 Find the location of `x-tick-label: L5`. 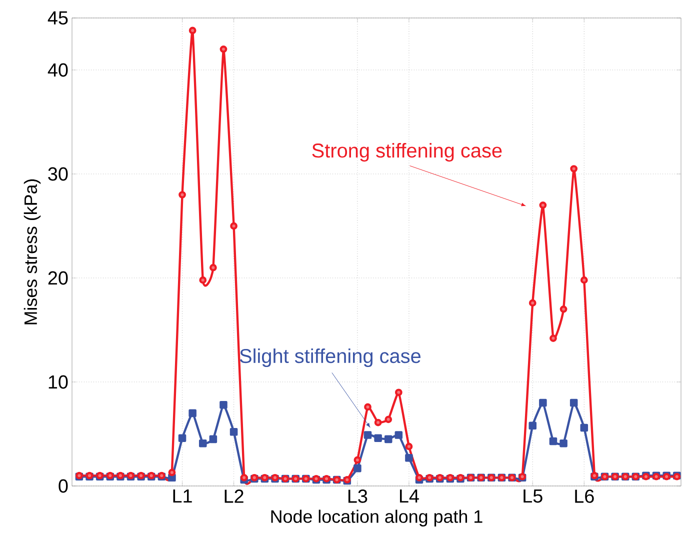

x-tick-label: L5 is located at coordinates (533, 496).